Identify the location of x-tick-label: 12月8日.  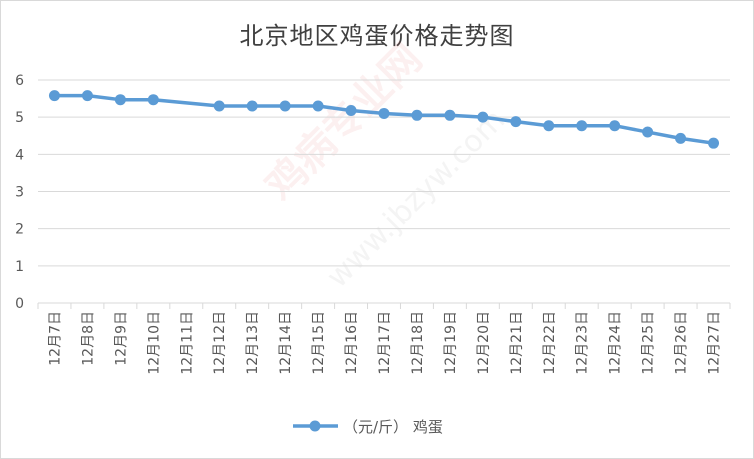
(88, 338).